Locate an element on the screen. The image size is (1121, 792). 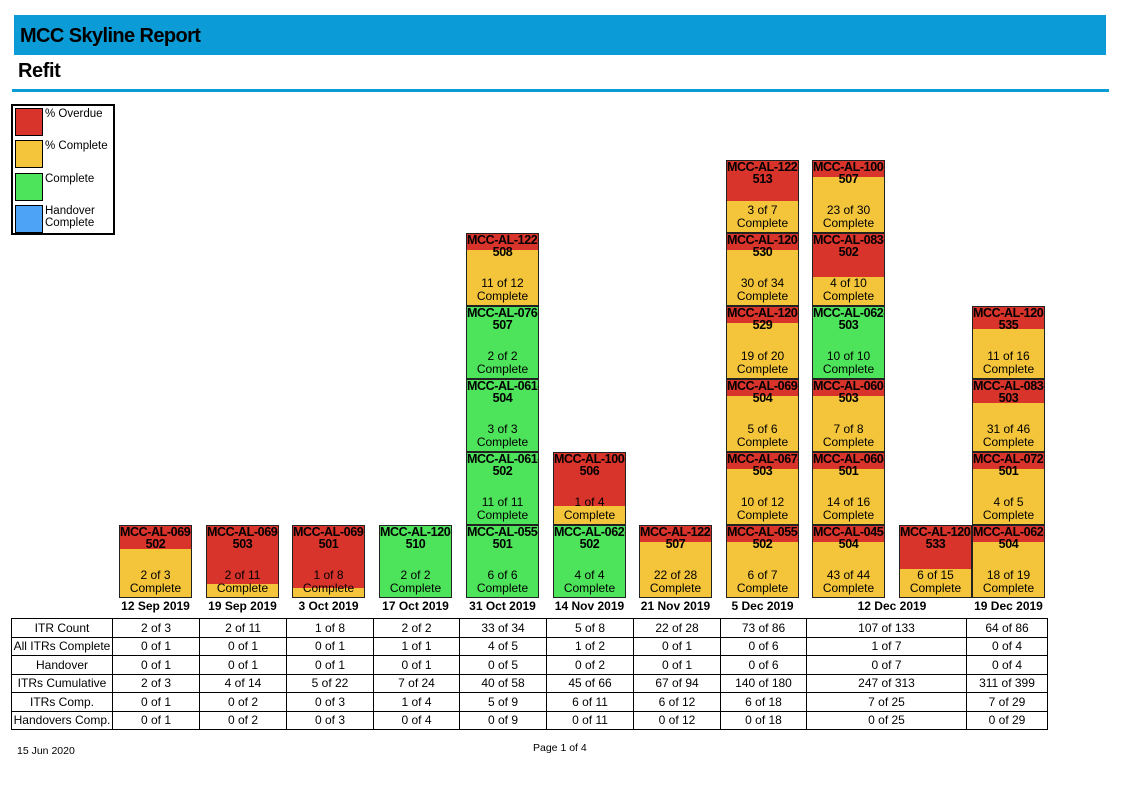
itr-card: MCC-AL-061- 504 3 of 3 Complete is located at coordinates (502, 415).